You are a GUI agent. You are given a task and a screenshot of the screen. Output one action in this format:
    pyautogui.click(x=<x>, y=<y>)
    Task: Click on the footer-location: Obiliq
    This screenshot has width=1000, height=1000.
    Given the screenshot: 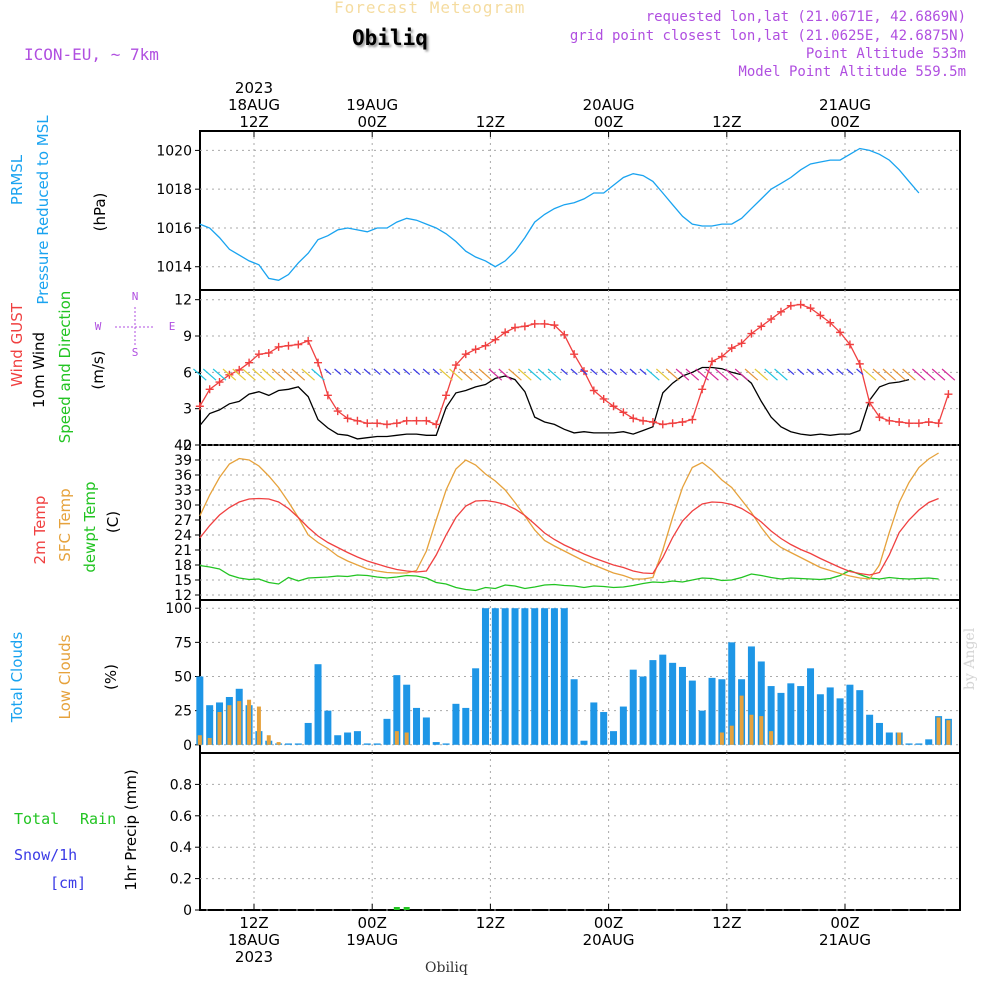 What is the action you would take?
    pyautogui.click(x=446, y=968)
    